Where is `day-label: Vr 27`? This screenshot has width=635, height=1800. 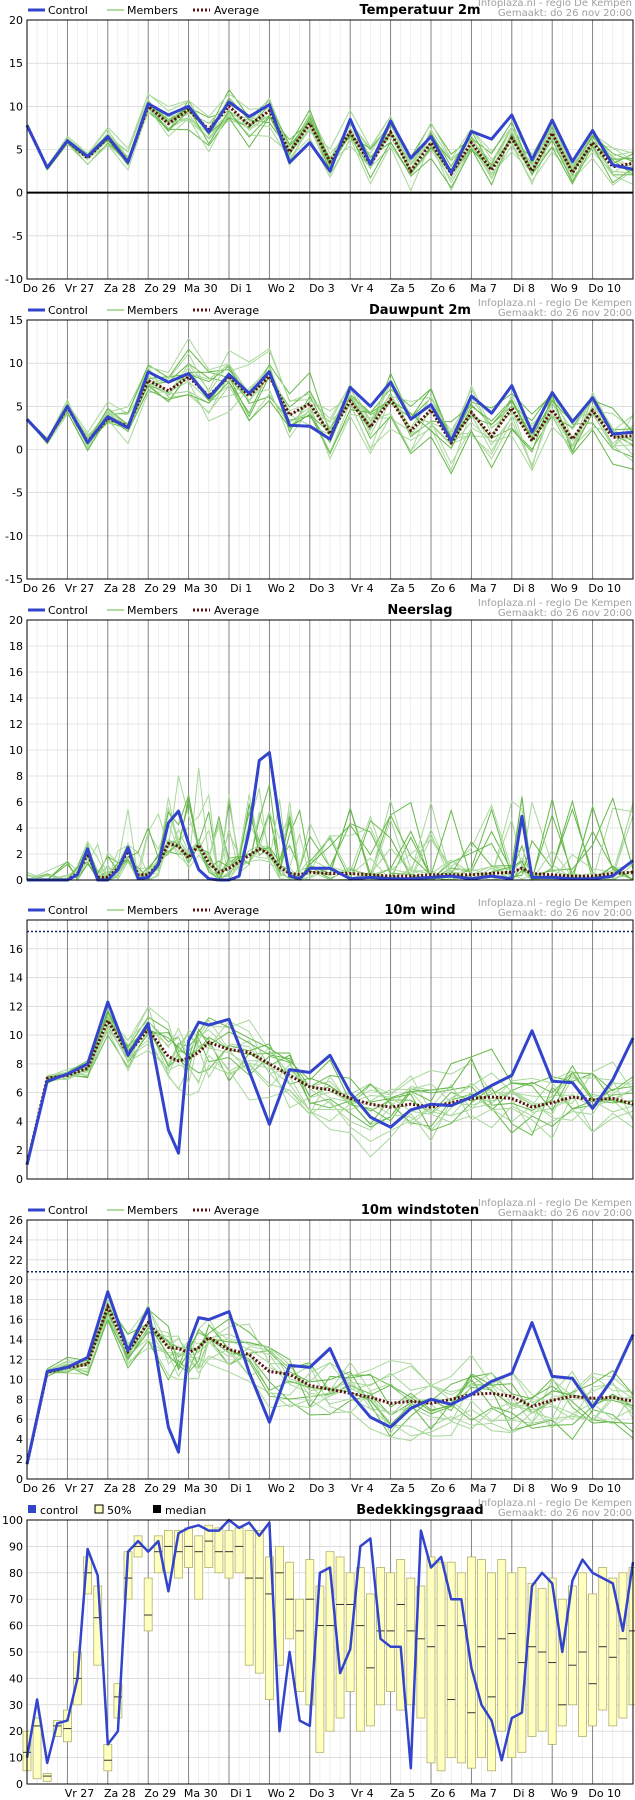
day-label: Vr 27 is located at coordinates (80, 1488).